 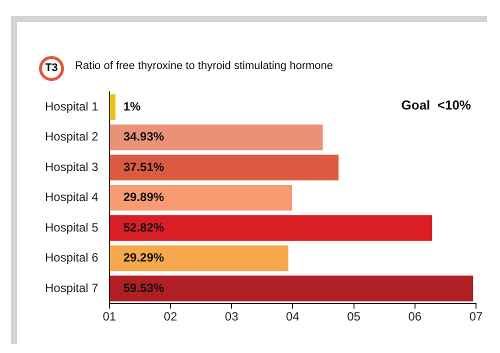 What do you see at coordinates (71, 137) in the screenshot?
I see `y-tick-label: Hospital 2` at bounding box center [71, 137].